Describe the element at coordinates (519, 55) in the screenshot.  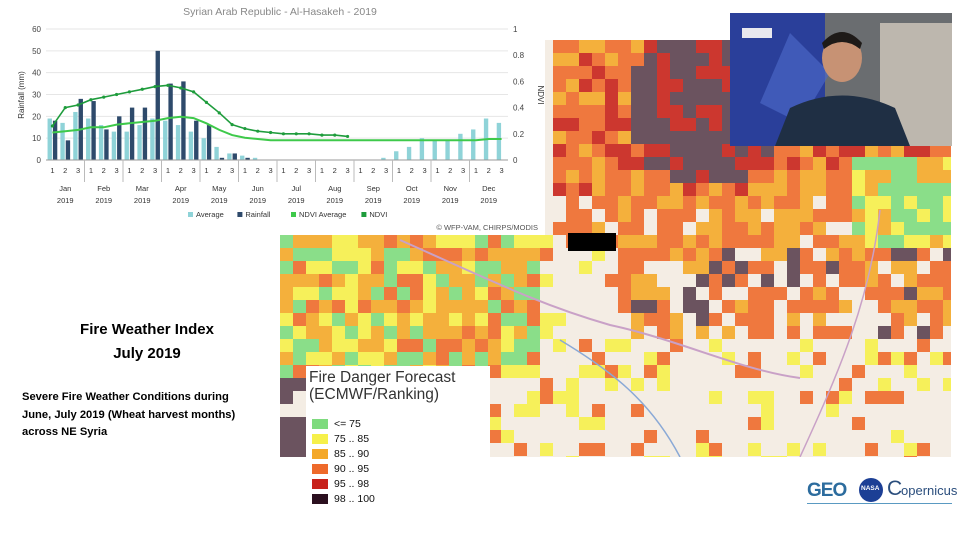
I see `y2-tick-label: 0.8` at that location.